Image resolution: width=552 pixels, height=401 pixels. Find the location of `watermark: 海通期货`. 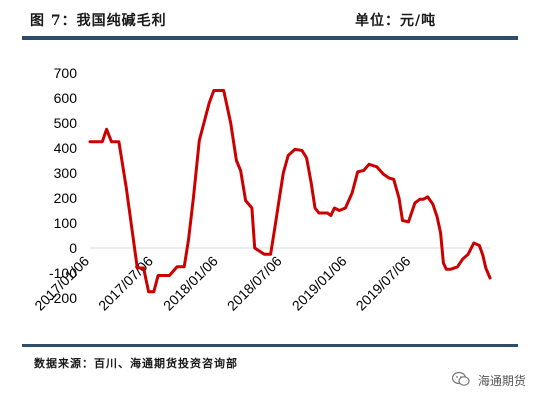

watermark: 海通期货 is located at coordinates (488, 380).